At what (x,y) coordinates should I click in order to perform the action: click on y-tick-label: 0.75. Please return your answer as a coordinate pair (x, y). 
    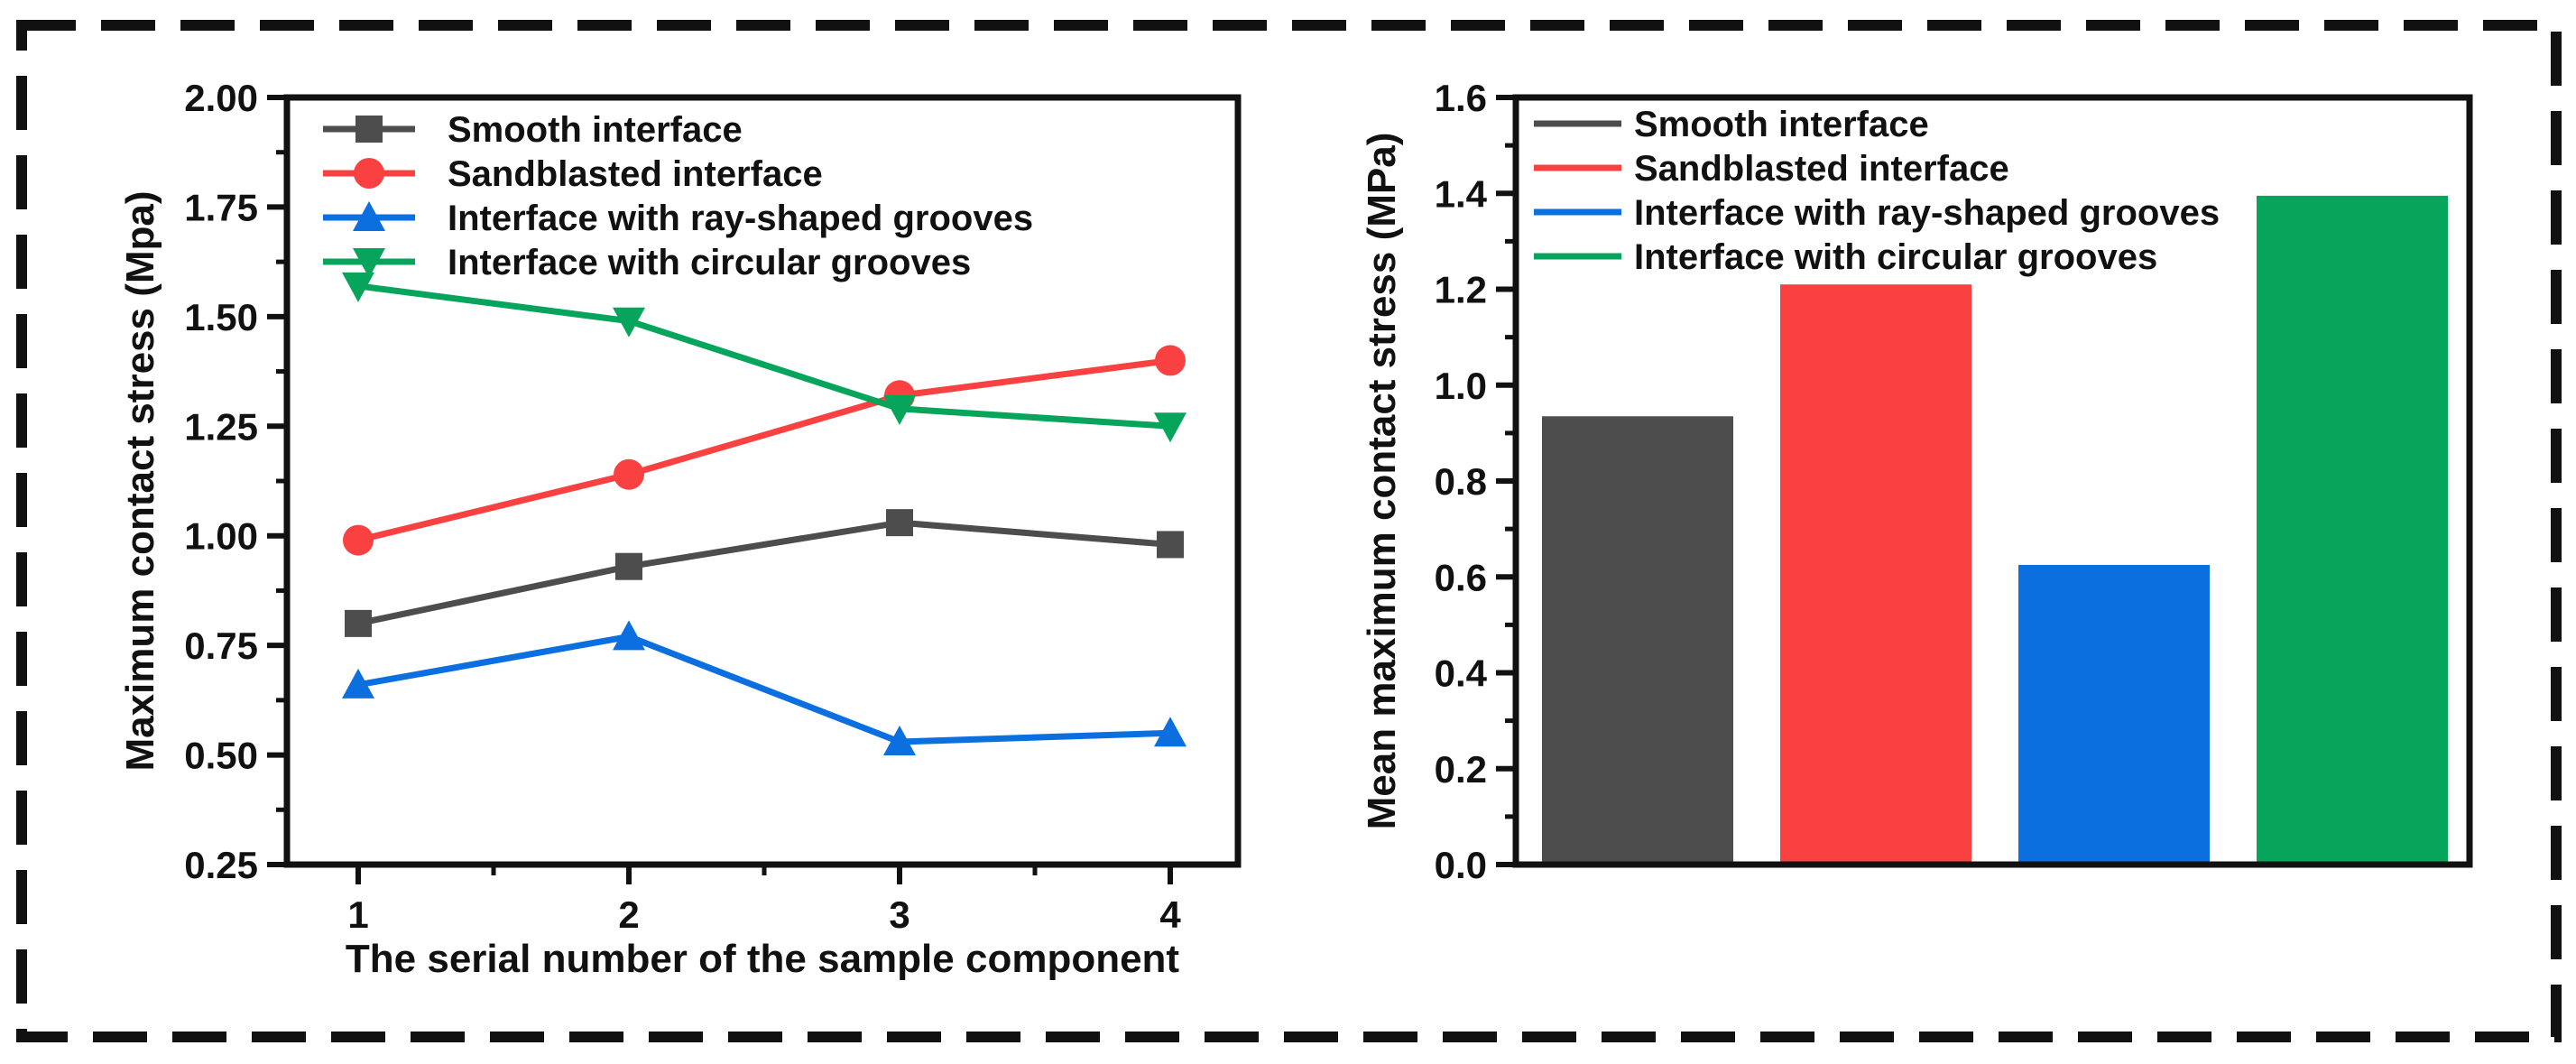
    Looking at the image, I should click on (221, 646).